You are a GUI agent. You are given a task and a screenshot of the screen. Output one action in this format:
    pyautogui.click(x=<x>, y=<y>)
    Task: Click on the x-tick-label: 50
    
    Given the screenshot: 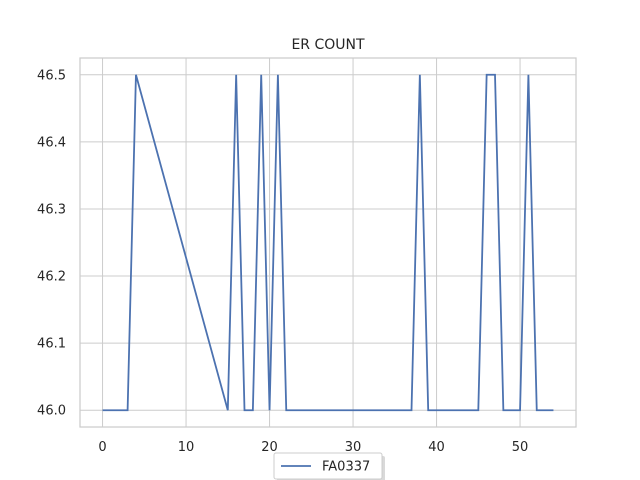 What is the action you would take?
    pyautogui.click(x=520, y=447)
    